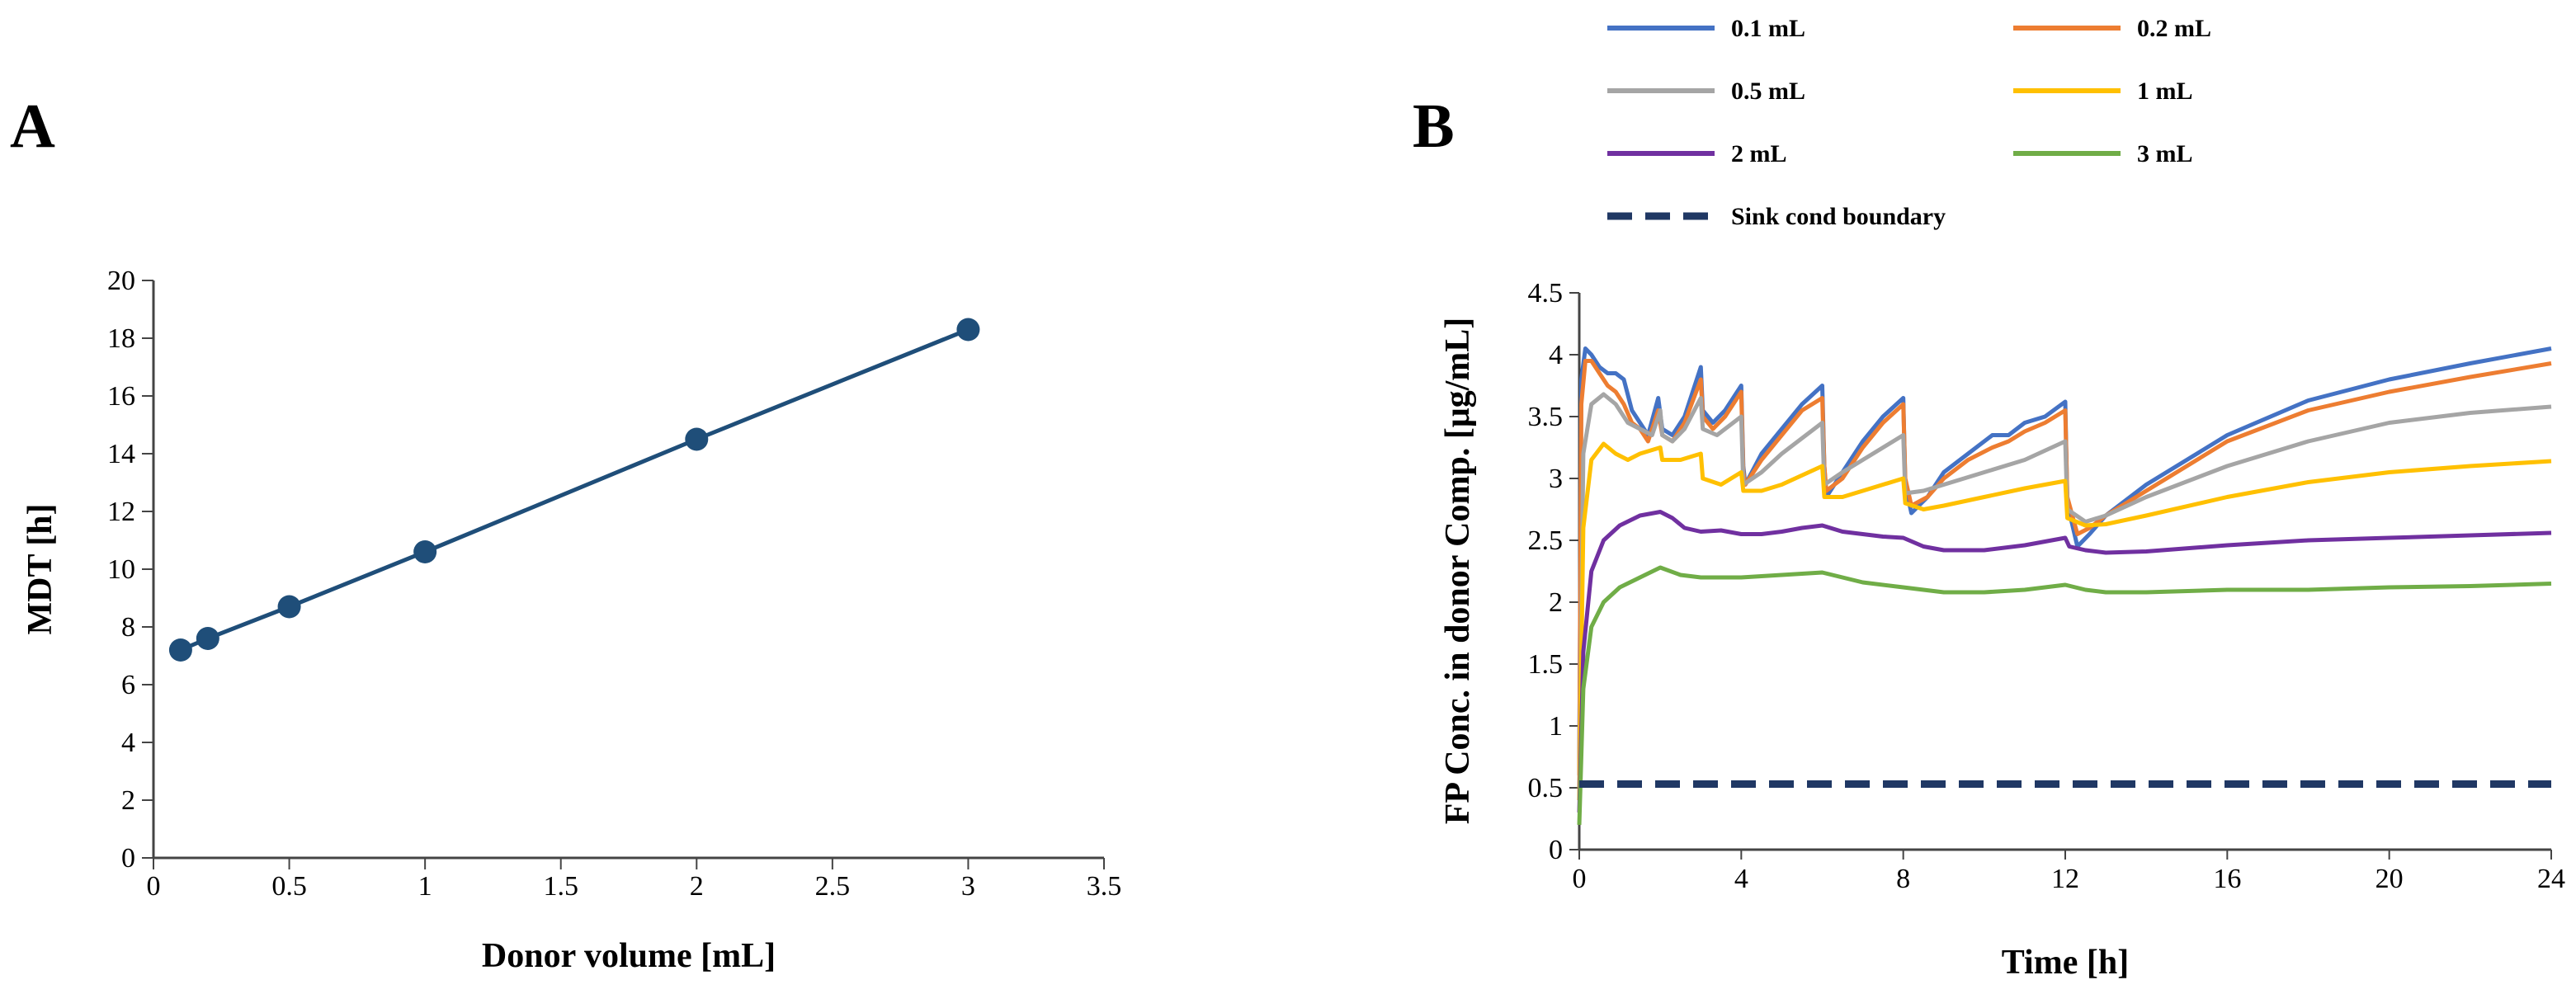 The width and height of the screenshot is (2576, 994). Describe the element at coordinates (2551, 879) in the screenshot. I see `panel-b-x-tick-label: 24` at that location.